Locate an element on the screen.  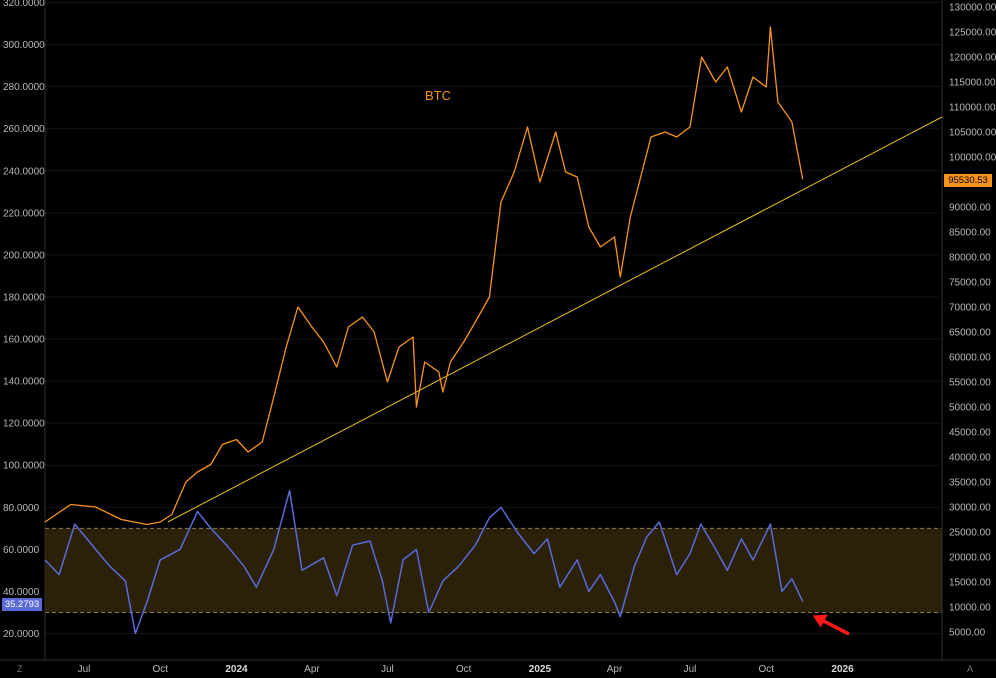
rsi-band is located at coordinates (493, 570).